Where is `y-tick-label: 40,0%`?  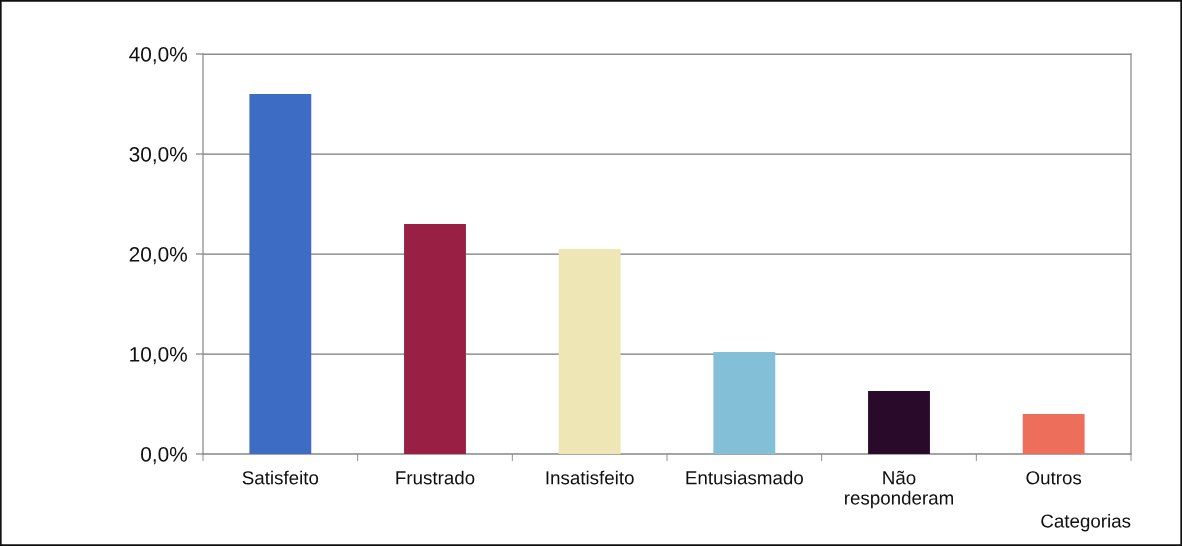 y-tick-label: 40,0% is located at coordinates (158, 56).